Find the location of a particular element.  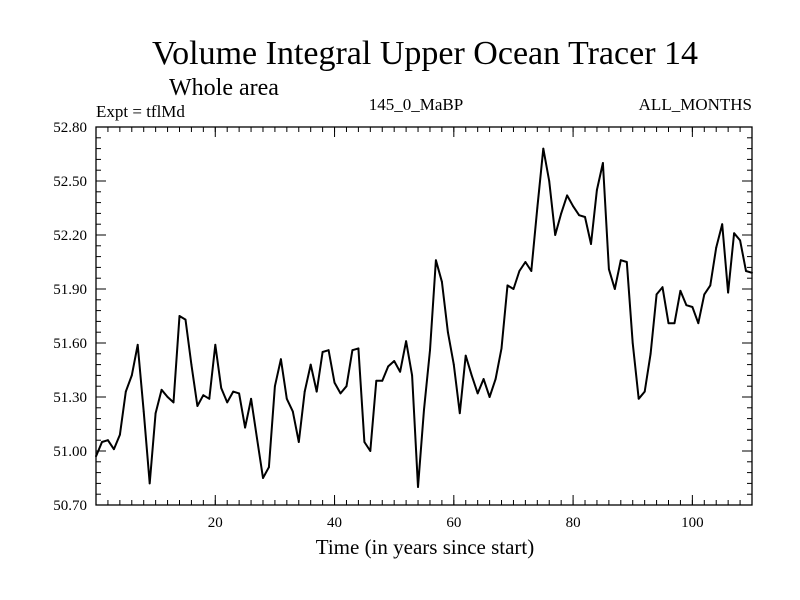

x-tick-label: 60 is located at coordinates (453, 523).